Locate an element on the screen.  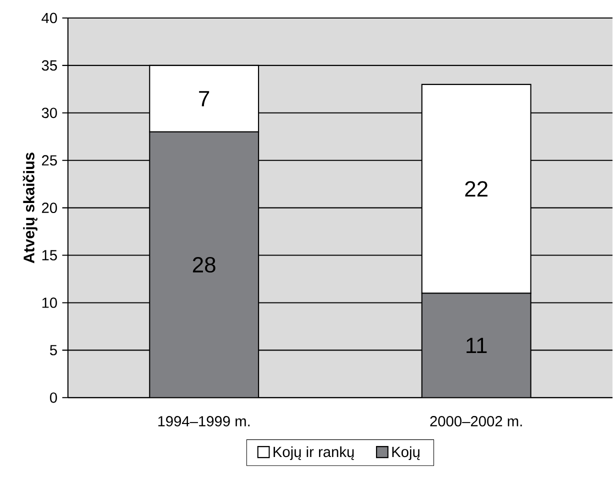
legend-label: Kojų is located at coordinates (406, 453).